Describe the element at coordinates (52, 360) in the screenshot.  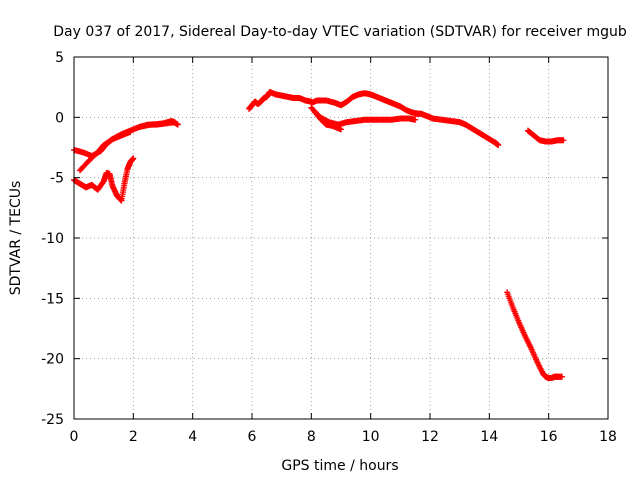
I see `y-tick-label: -20` at that location.